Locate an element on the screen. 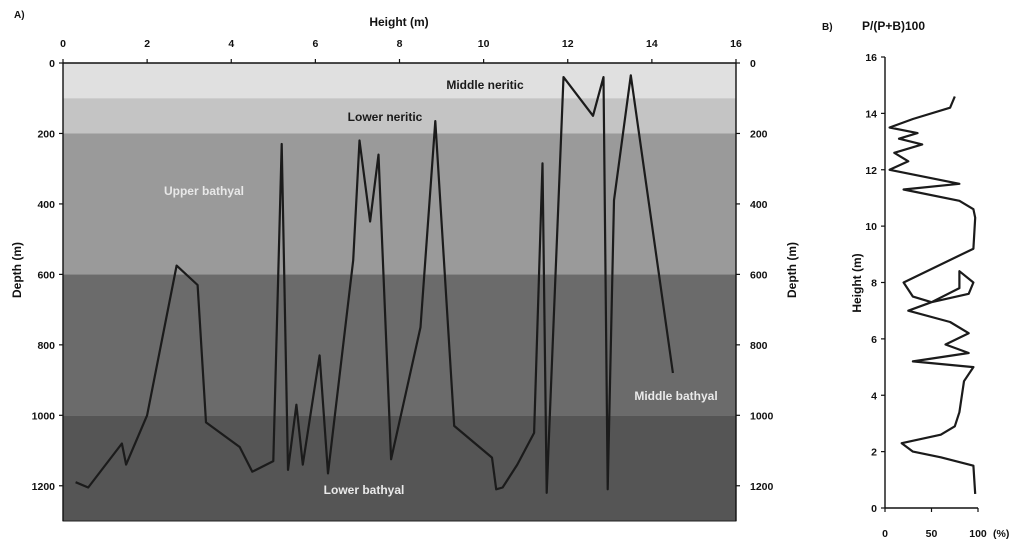 This screenshot has height=542, width=1018. panel-a-label: A) is located at coordinates (19, 15).